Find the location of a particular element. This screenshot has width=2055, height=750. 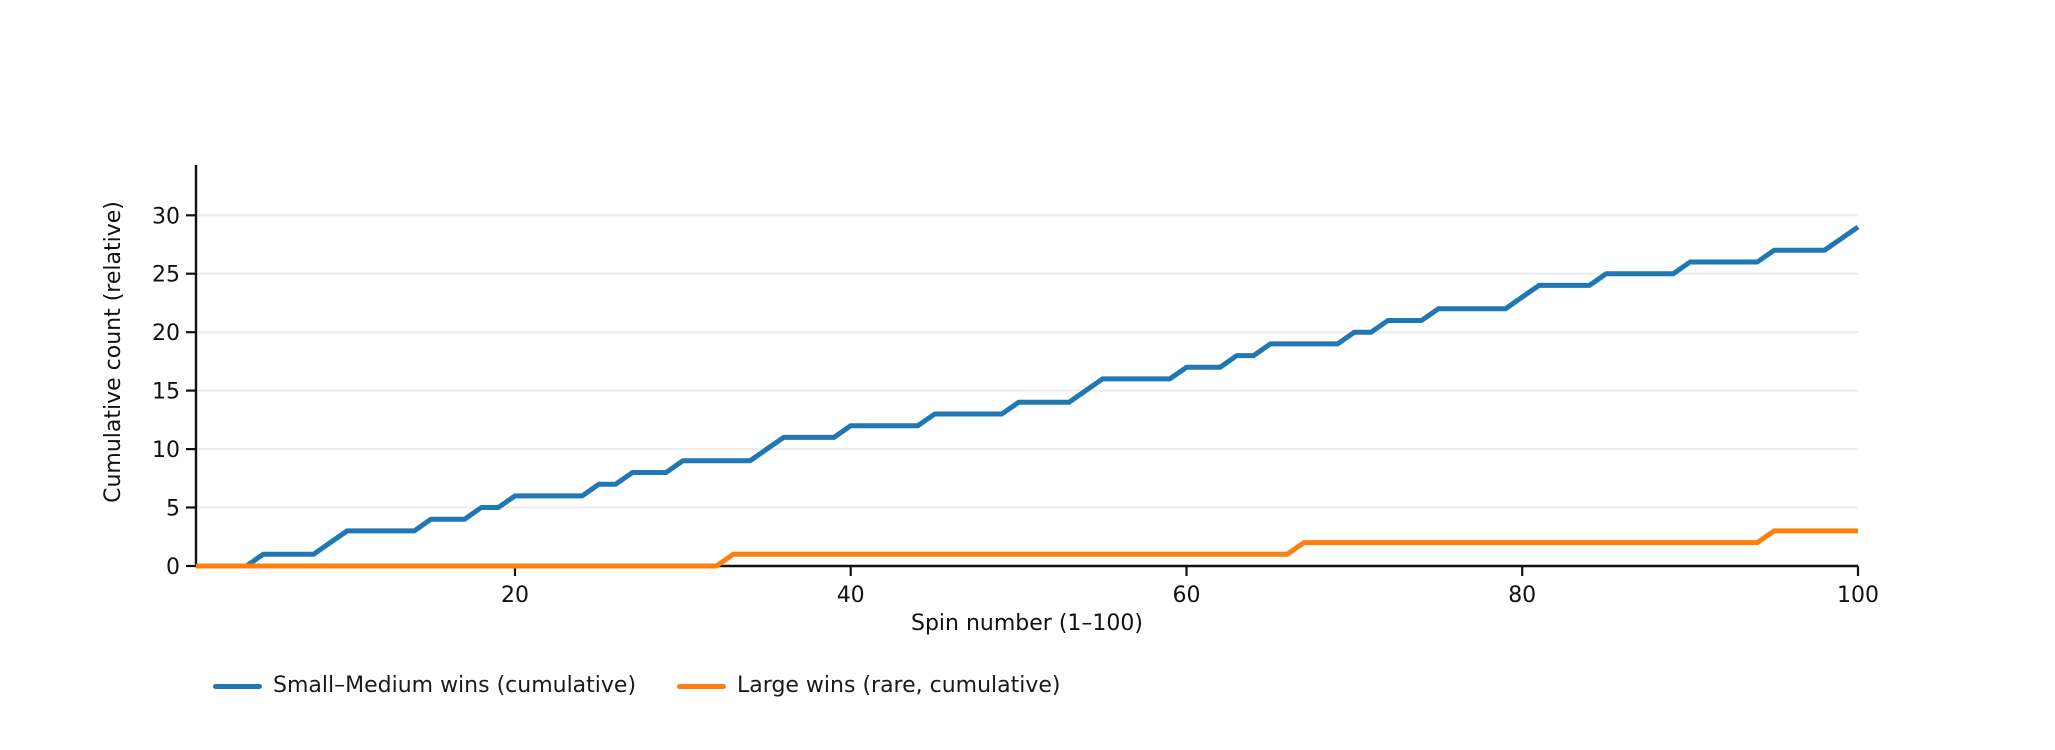

legend-label-large: Large wins (rare, cumulative) is located at coordinates (899, 685).